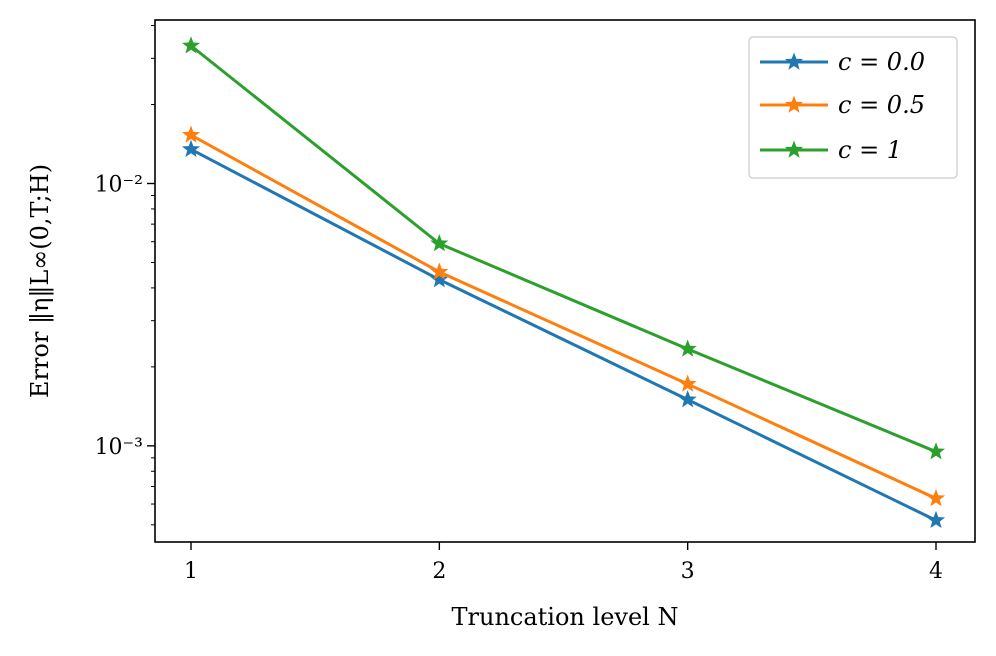 Image resolution: width=996 pixels, height=656 pixels. Describe the element at coordinates (881, 62) in the screenshot. I see `legend-label-0: c = 0.0` at that location.